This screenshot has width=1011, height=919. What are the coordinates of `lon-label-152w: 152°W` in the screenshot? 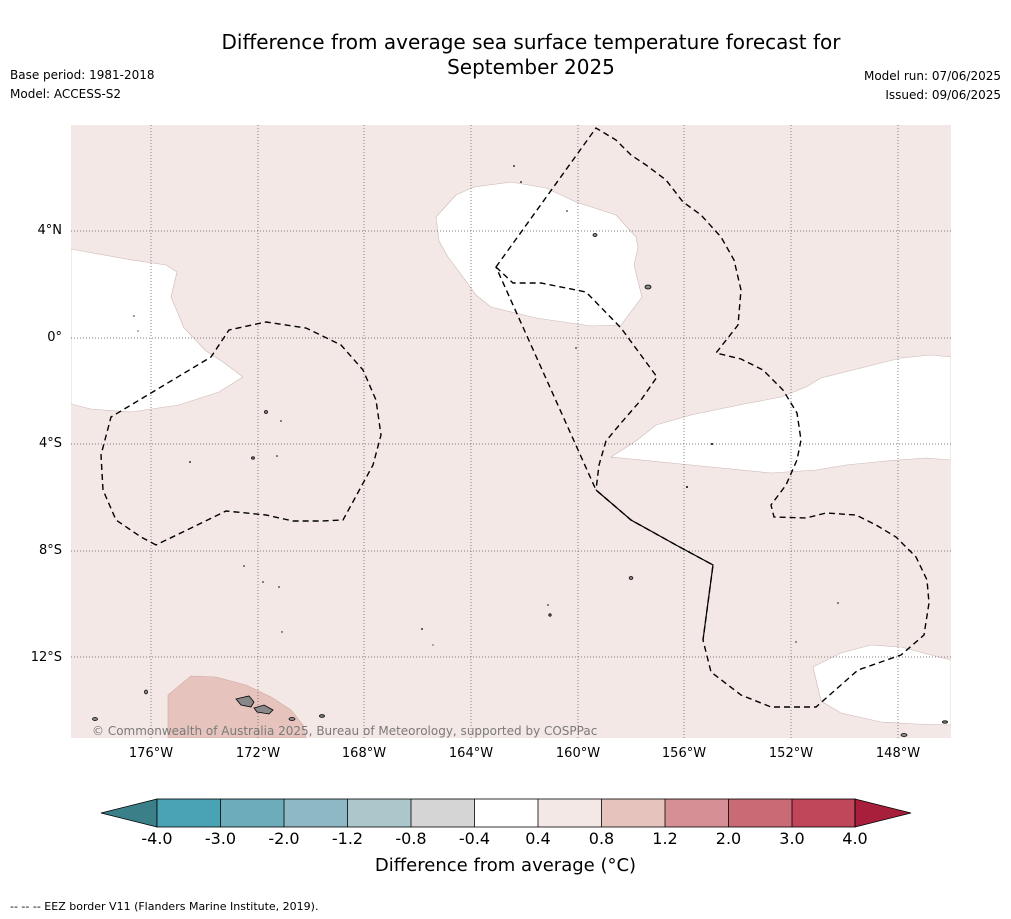 It's located at (791, 753).